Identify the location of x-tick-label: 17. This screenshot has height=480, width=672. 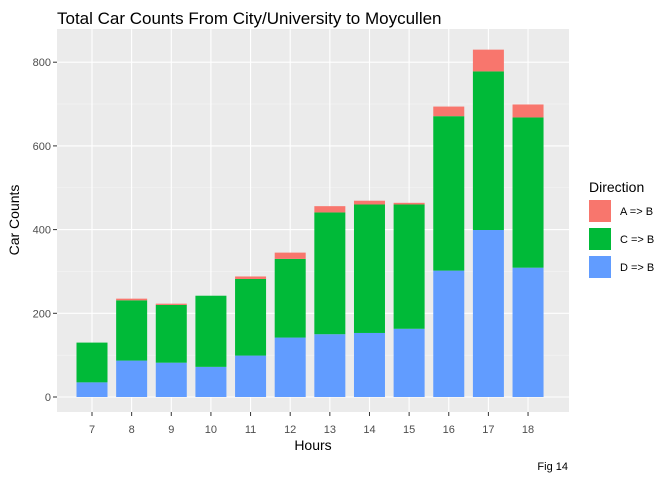
(488, 430).